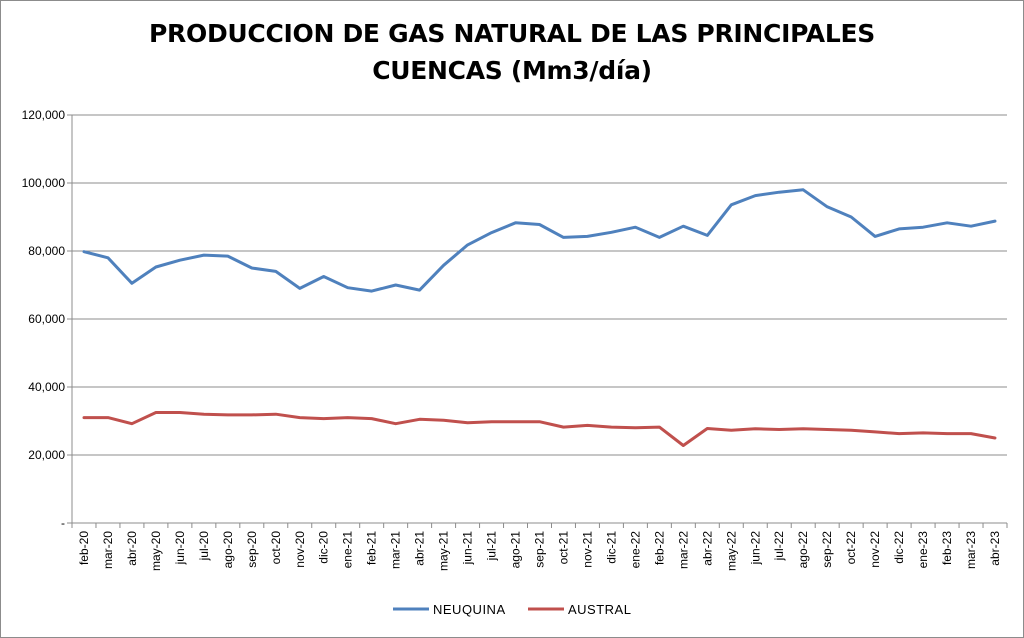 Image resolution: width=1024 pixels, height=638 pixels. I want to click on x-tick-label: feb-23, so click(947, 548).